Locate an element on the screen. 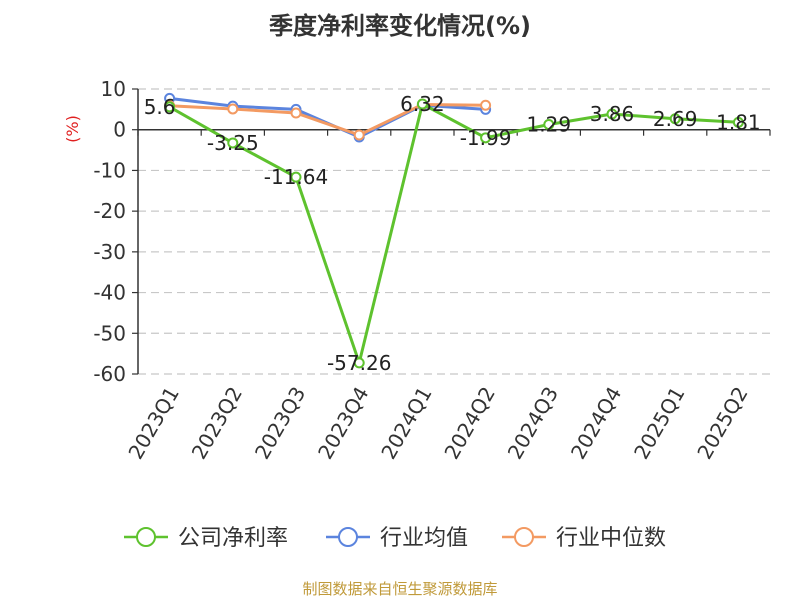  y-tick-labels: 10 0 -10 -20 -30 -40 -50 -60 is located at coordinates (109, 231).